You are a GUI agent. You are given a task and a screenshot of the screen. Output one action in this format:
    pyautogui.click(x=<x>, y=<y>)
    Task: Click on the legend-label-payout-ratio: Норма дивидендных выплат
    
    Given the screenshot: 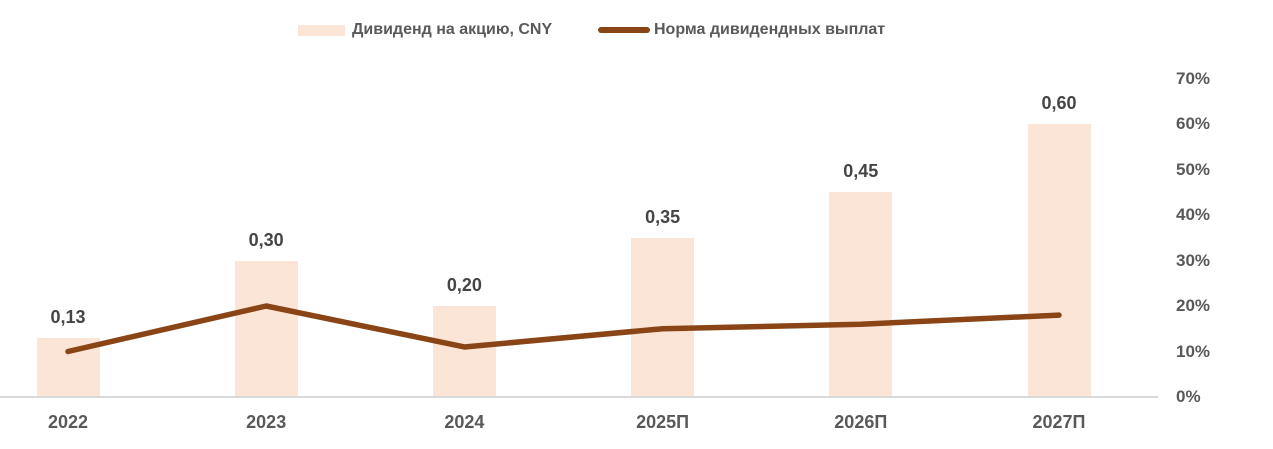 What is the action you would take?
    pyautogui.click(x=770, y=29)
    